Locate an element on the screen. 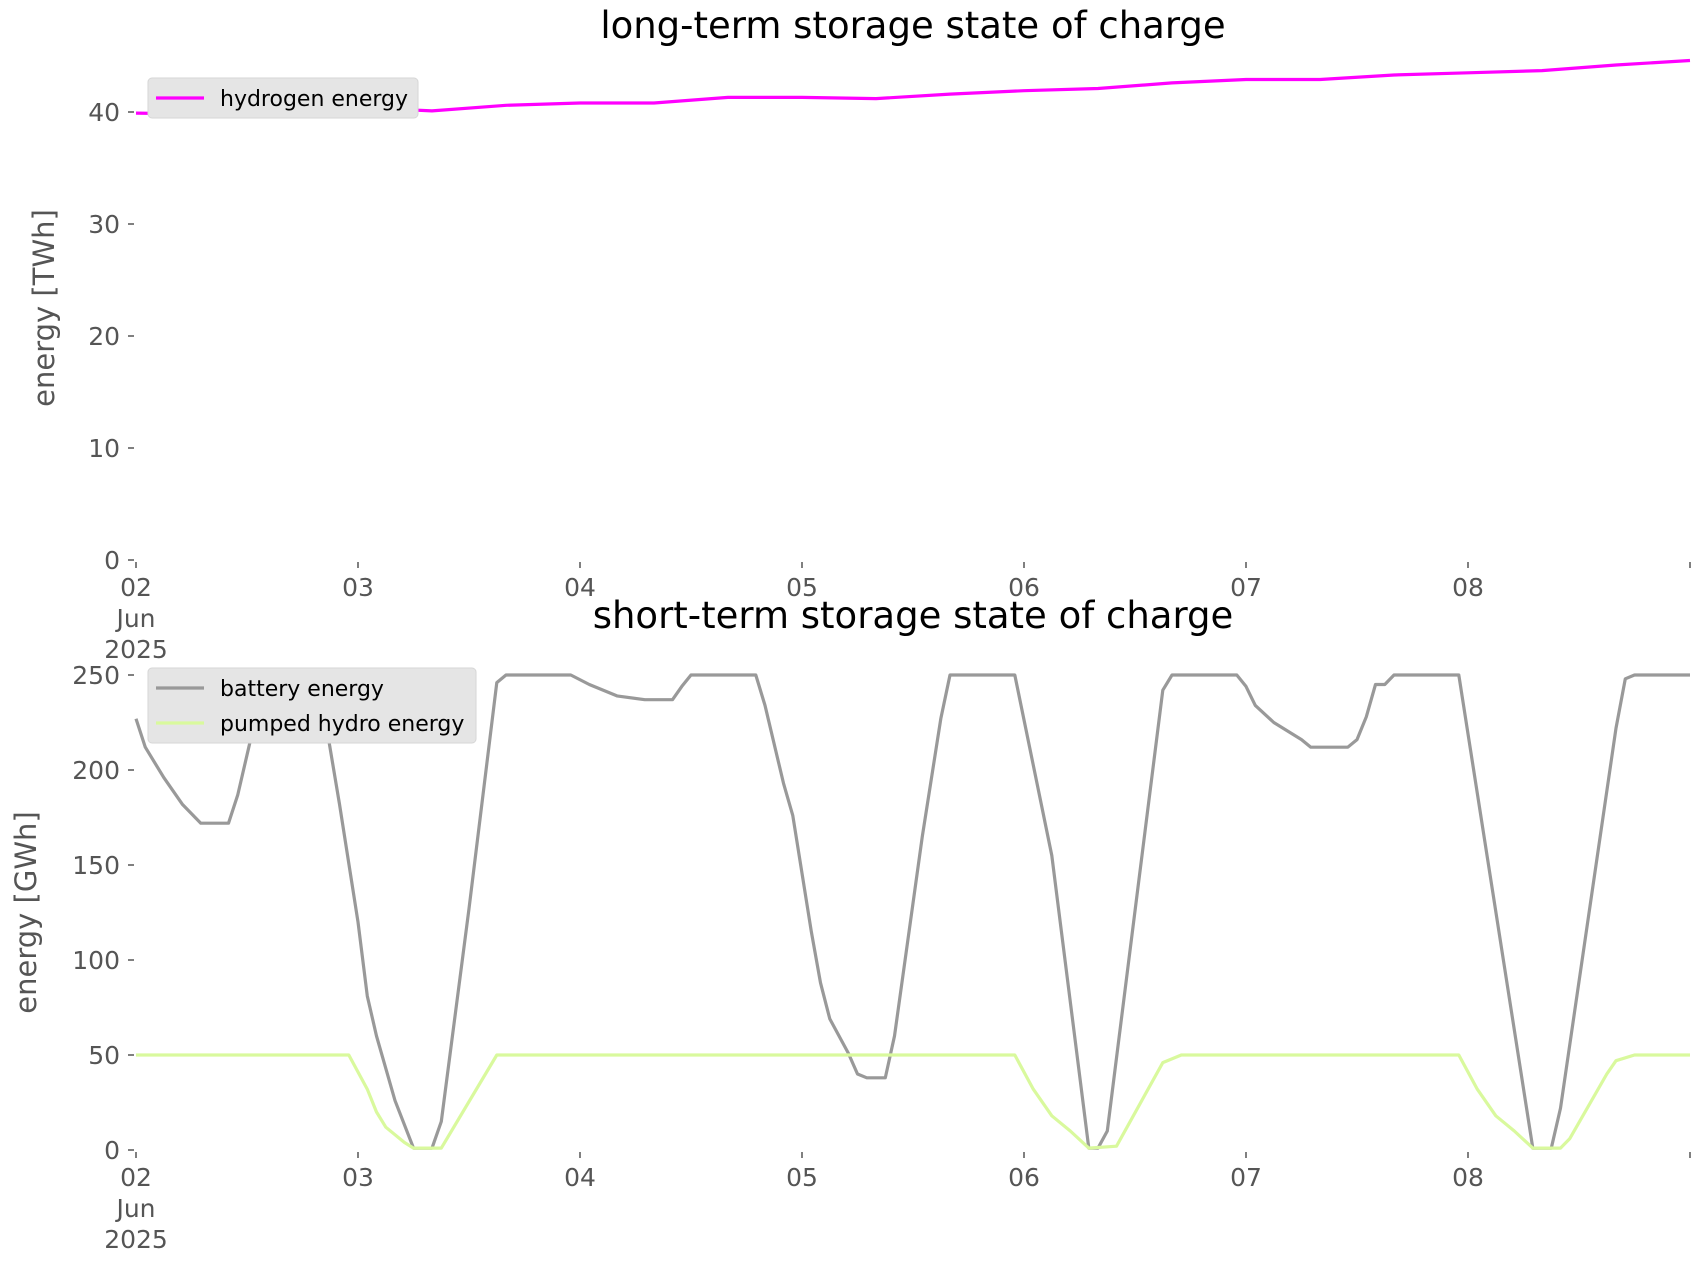 This screenshot has width=1706, height=1277. legend: battery energy pumped hydro energy is located at coordinates (312, 705).